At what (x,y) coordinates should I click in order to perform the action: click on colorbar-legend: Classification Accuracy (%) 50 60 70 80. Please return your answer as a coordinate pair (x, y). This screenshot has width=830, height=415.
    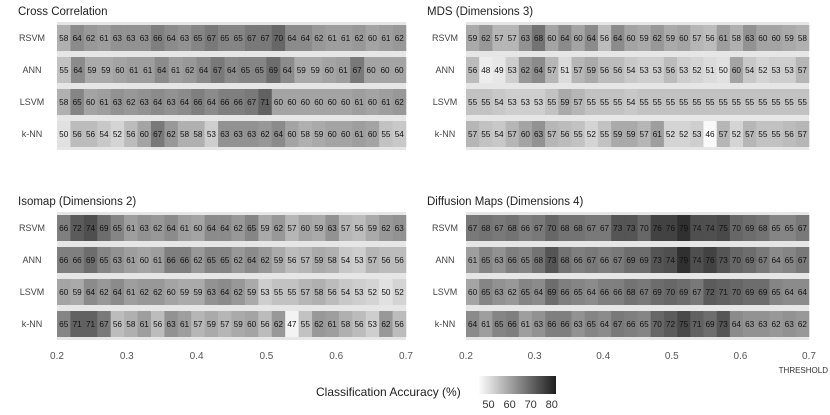
    Looking at the image, I should click on (437, 393).